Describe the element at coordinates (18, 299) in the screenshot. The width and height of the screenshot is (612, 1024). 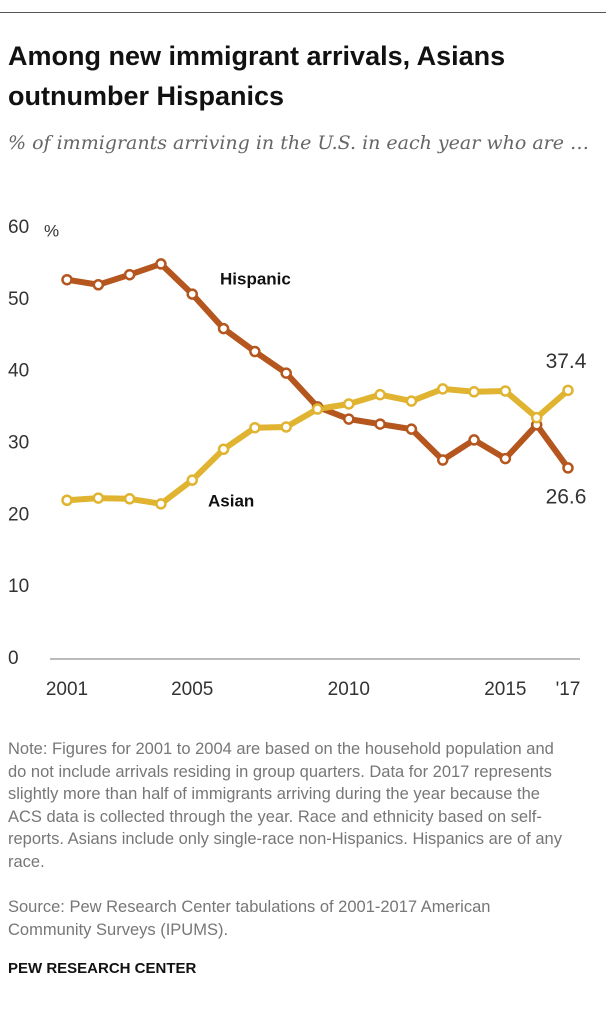
I see `y-tick-label: 50` at that location.